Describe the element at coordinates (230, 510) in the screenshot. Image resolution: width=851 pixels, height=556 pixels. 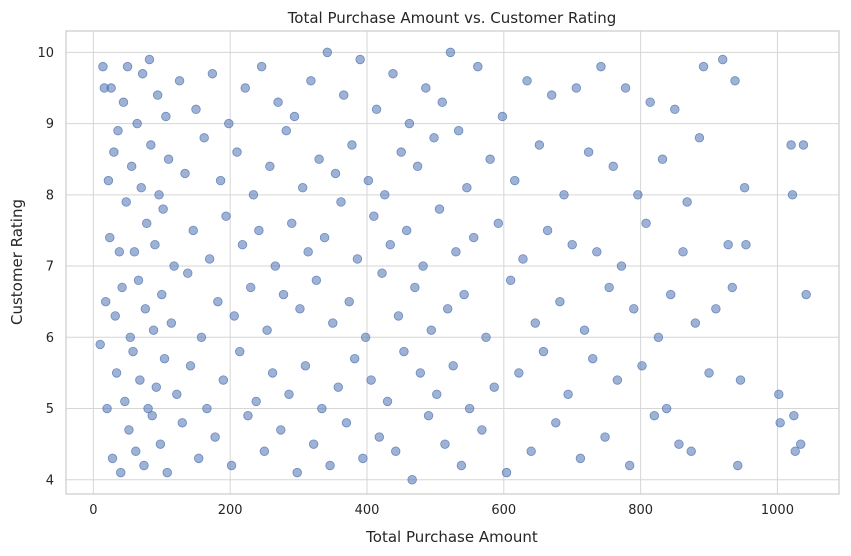
I see `x-tick-label: 200` at that location.